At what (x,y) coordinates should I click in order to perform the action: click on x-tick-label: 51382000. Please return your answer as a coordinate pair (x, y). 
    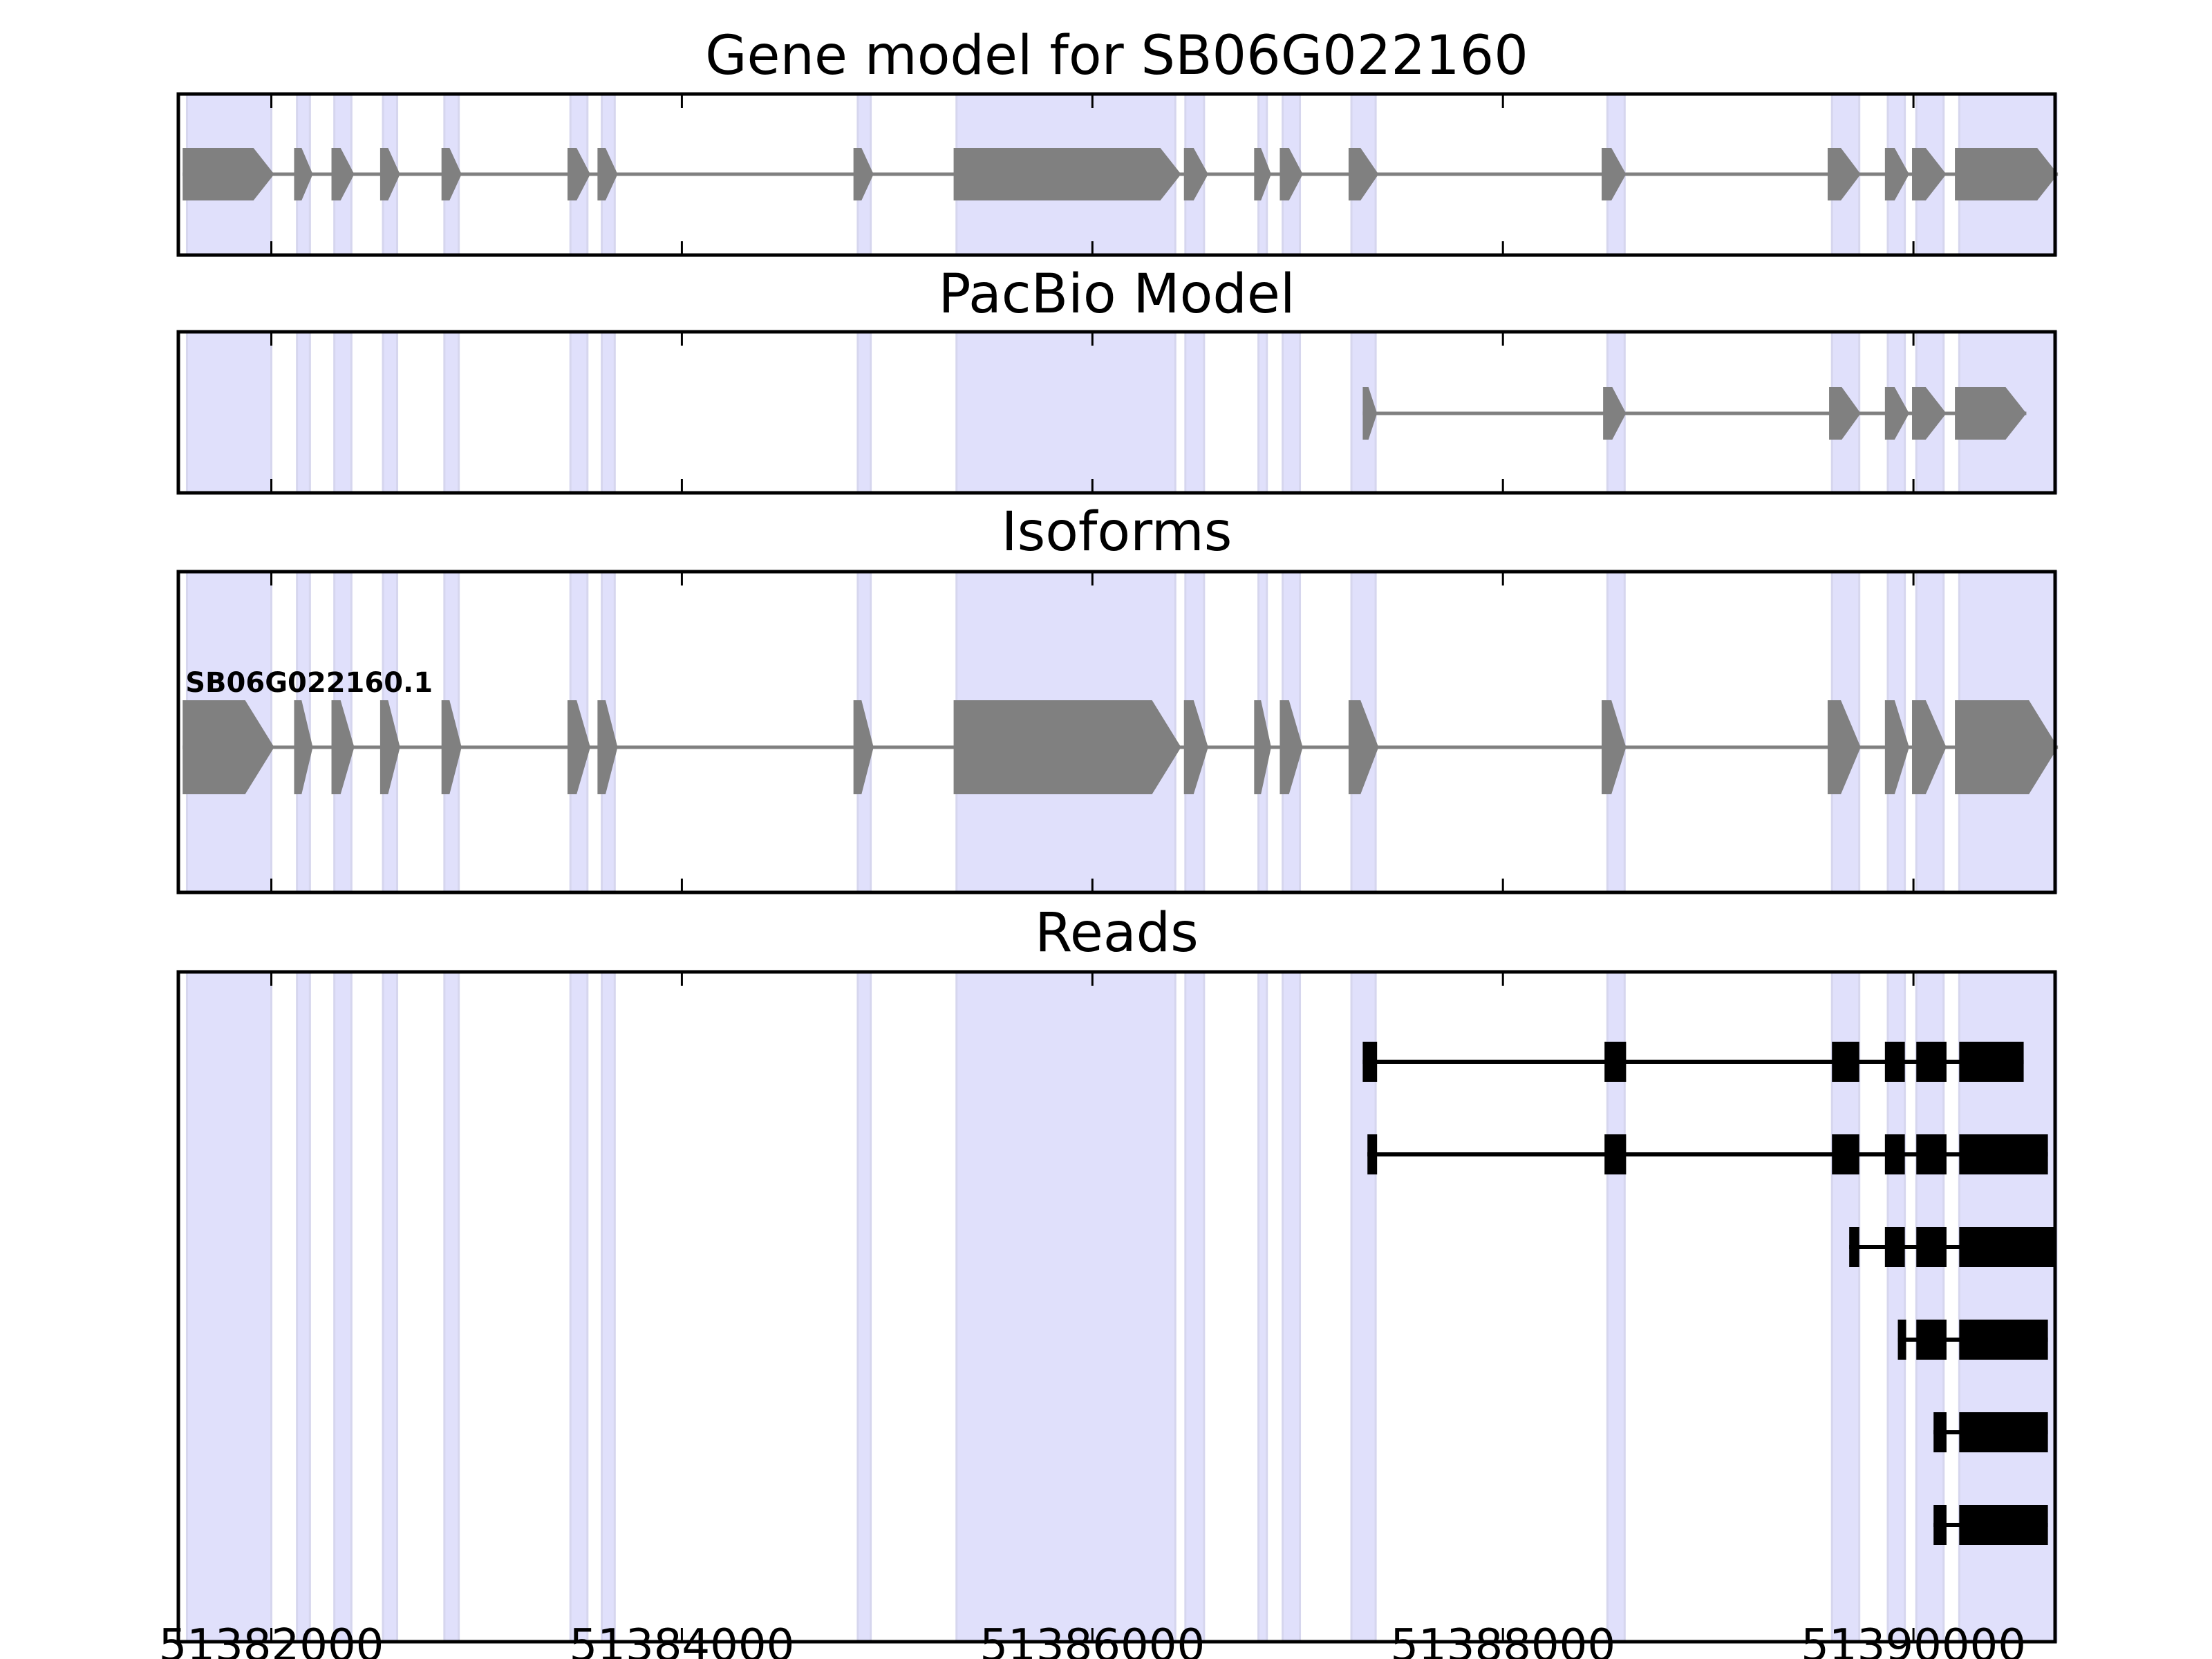
    Looking at the image, I should click on (272, 1639).